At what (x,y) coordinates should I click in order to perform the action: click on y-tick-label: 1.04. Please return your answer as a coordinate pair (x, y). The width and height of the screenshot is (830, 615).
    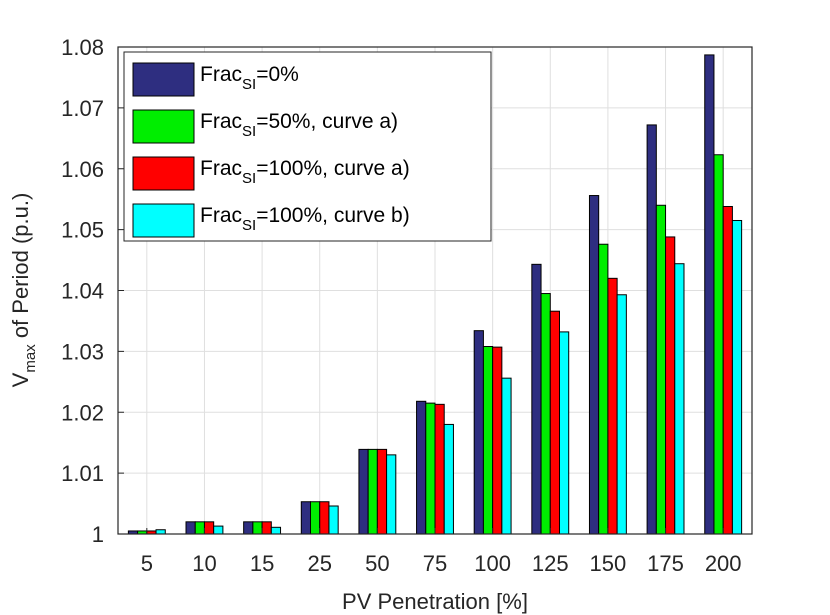
    Looking at the image, I should click on (82, 291).